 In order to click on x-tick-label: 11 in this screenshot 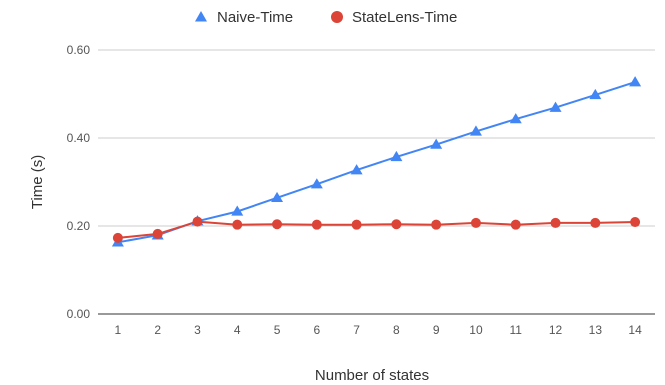, I will do `click(516, 330)`.